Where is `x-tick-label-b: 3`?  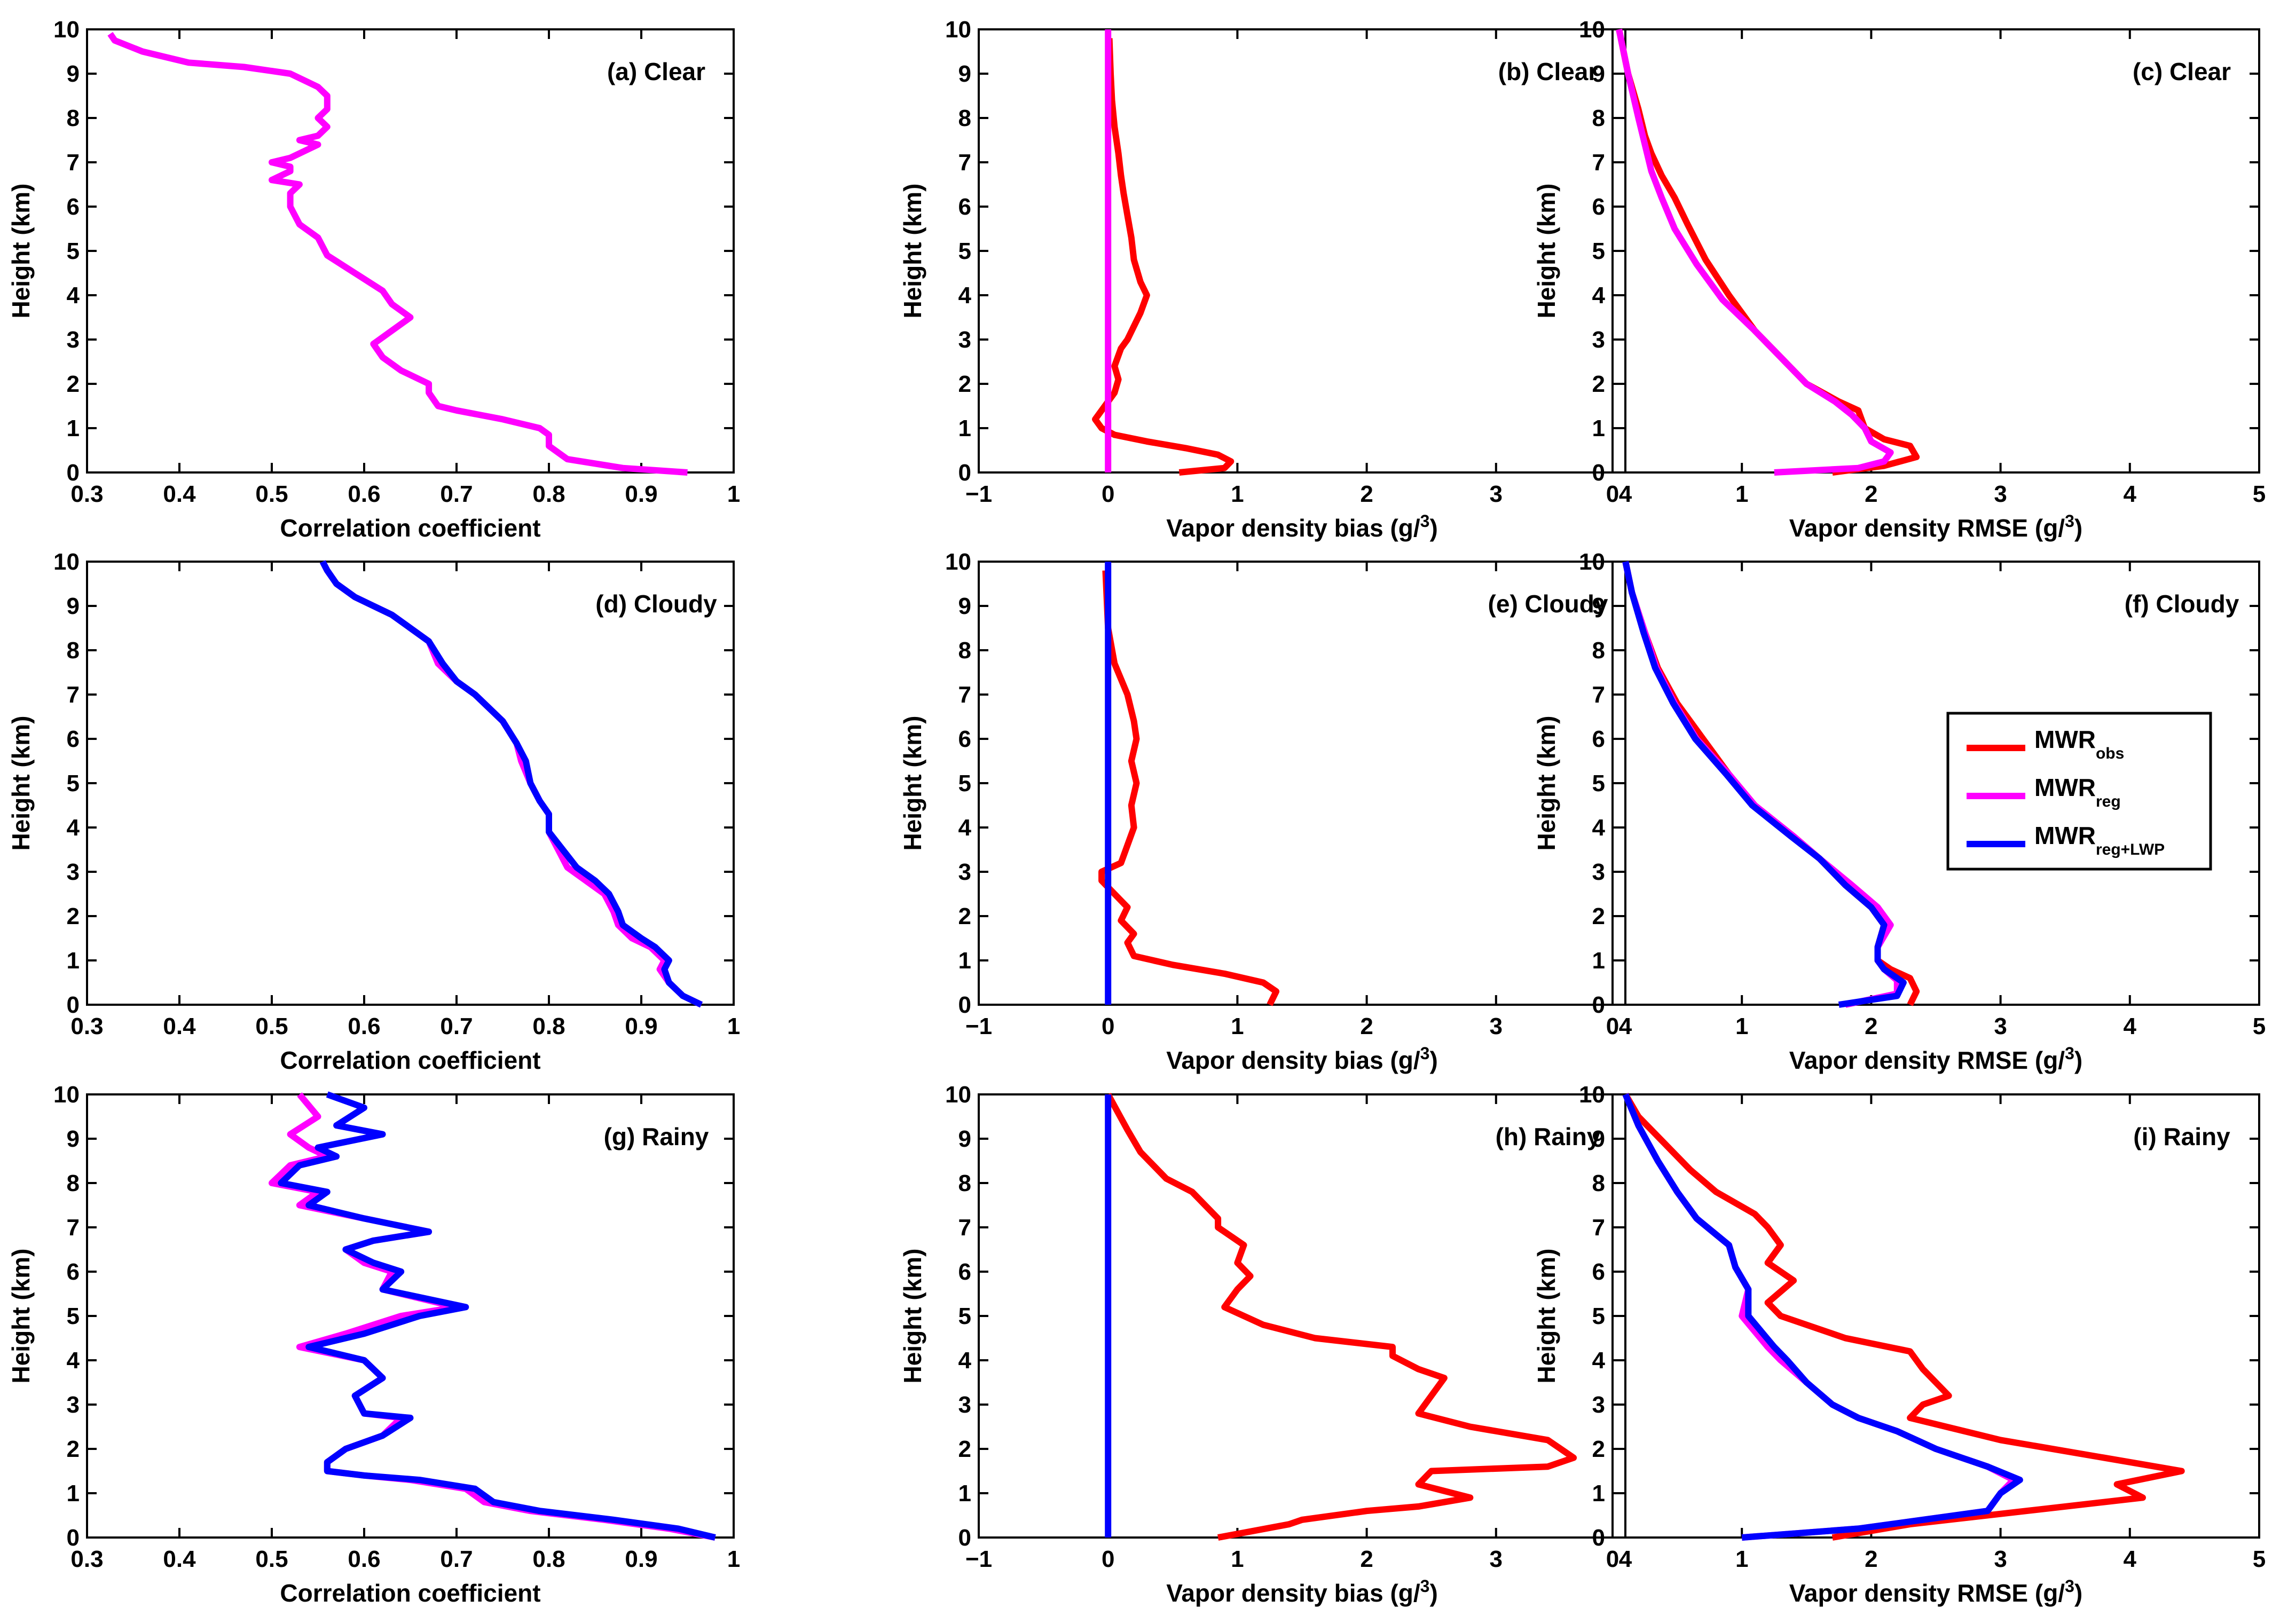
x-tick-label-b: 3 is located at coordinates (1496, 494).